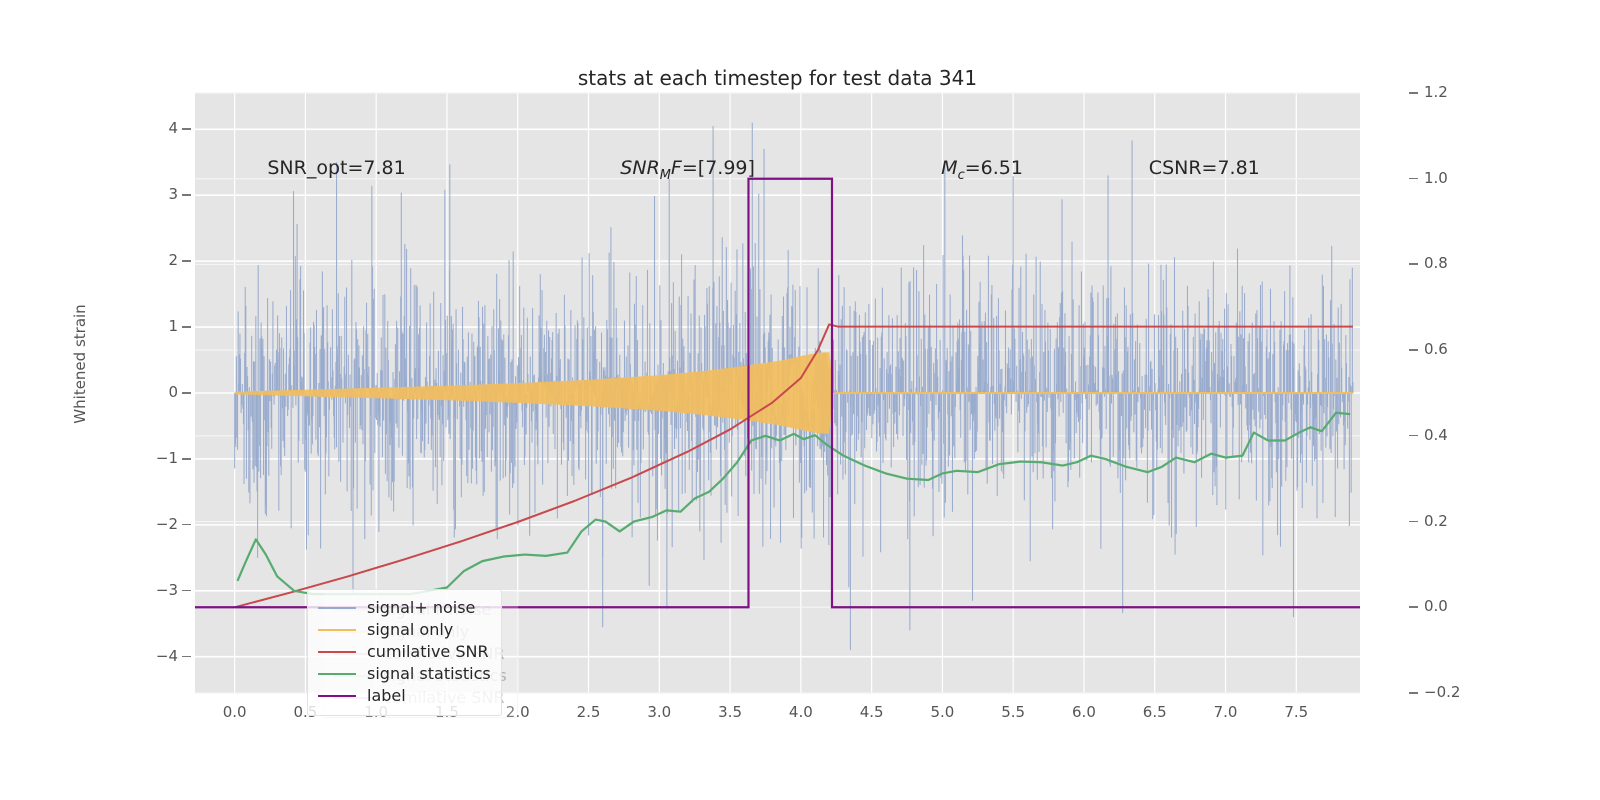 This screenshot has width=1600, height=800. I want to click on y-tick-right: 1.2, so click(1436, 92).